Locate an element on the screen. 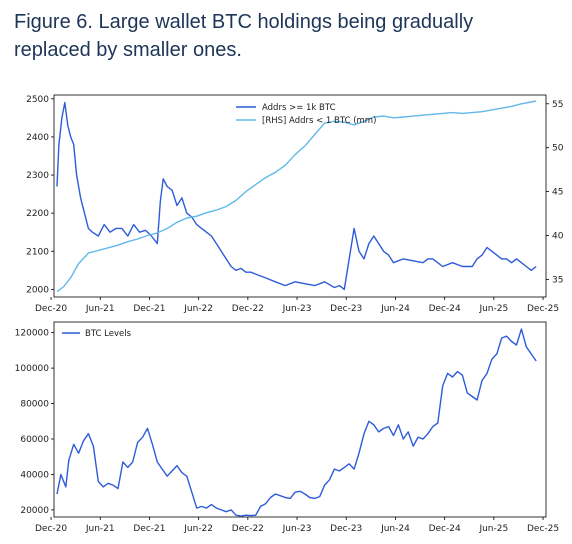  y2-tick-label: 35 is located at coordinates (557, 280).